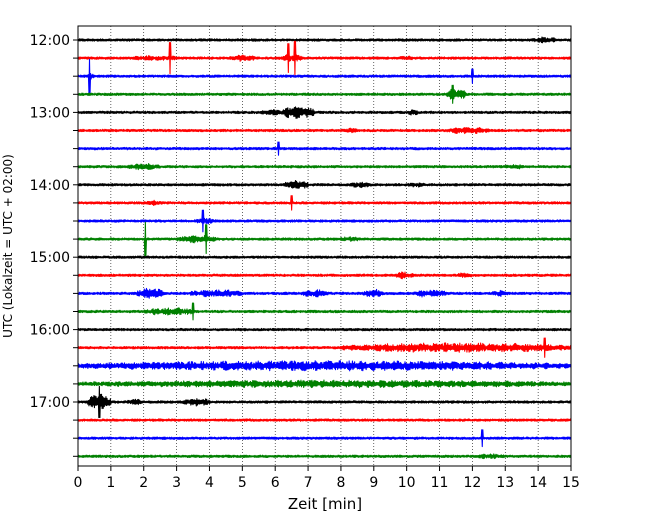  What do you see at coordinates (50, 113) in the screenshot?
I see `y-tick-label: 13:00` at bounding box center [50, 113].